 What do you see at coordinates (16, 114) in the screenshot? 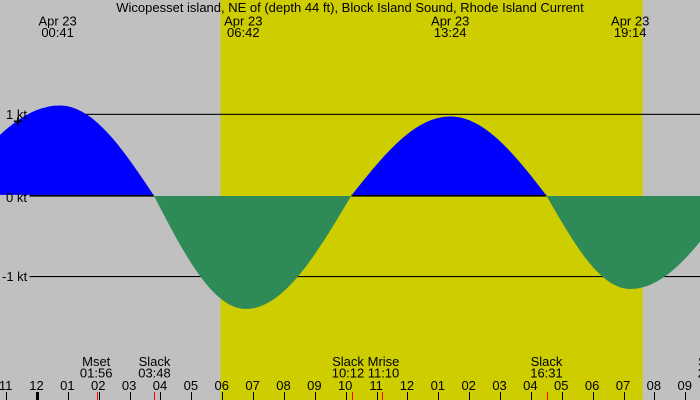
I see `svg-text: 1 kt` at bounding box center [16, 114].